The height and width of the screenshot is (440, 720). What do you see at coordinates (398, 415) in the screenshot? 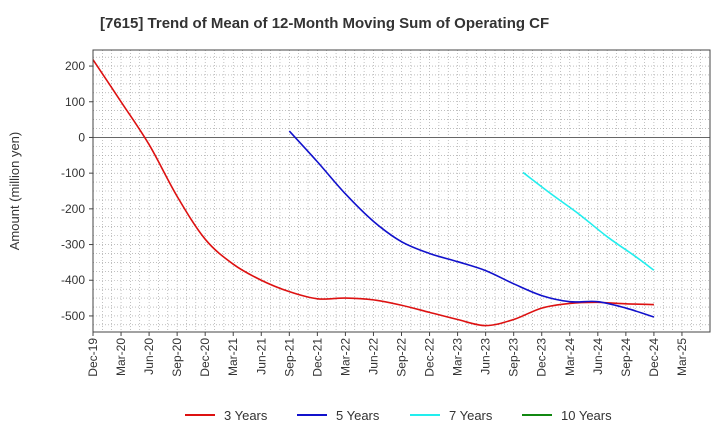
I see `legend: 3 Years 5 Years 7 Years 10 Years` at bounding box center [398, 415].